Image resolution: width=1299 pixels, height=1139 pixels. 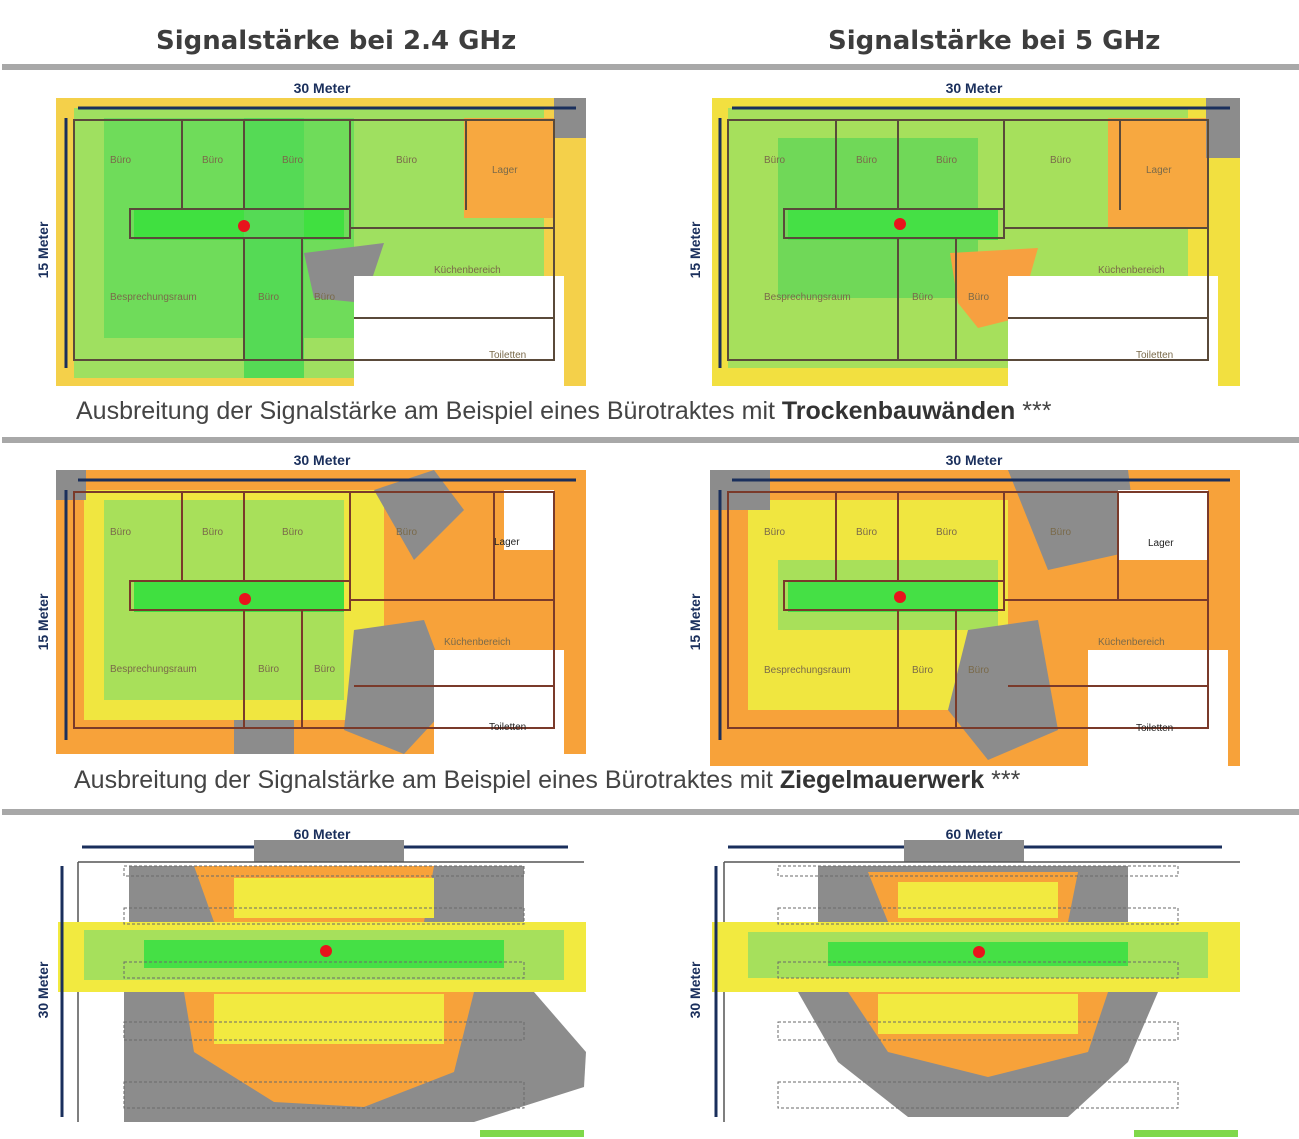 What do you see at coordinates (898, 411) in the screenshot?
I see `caption-material: Trockenbauwänden` at bounding box center [898, 411].